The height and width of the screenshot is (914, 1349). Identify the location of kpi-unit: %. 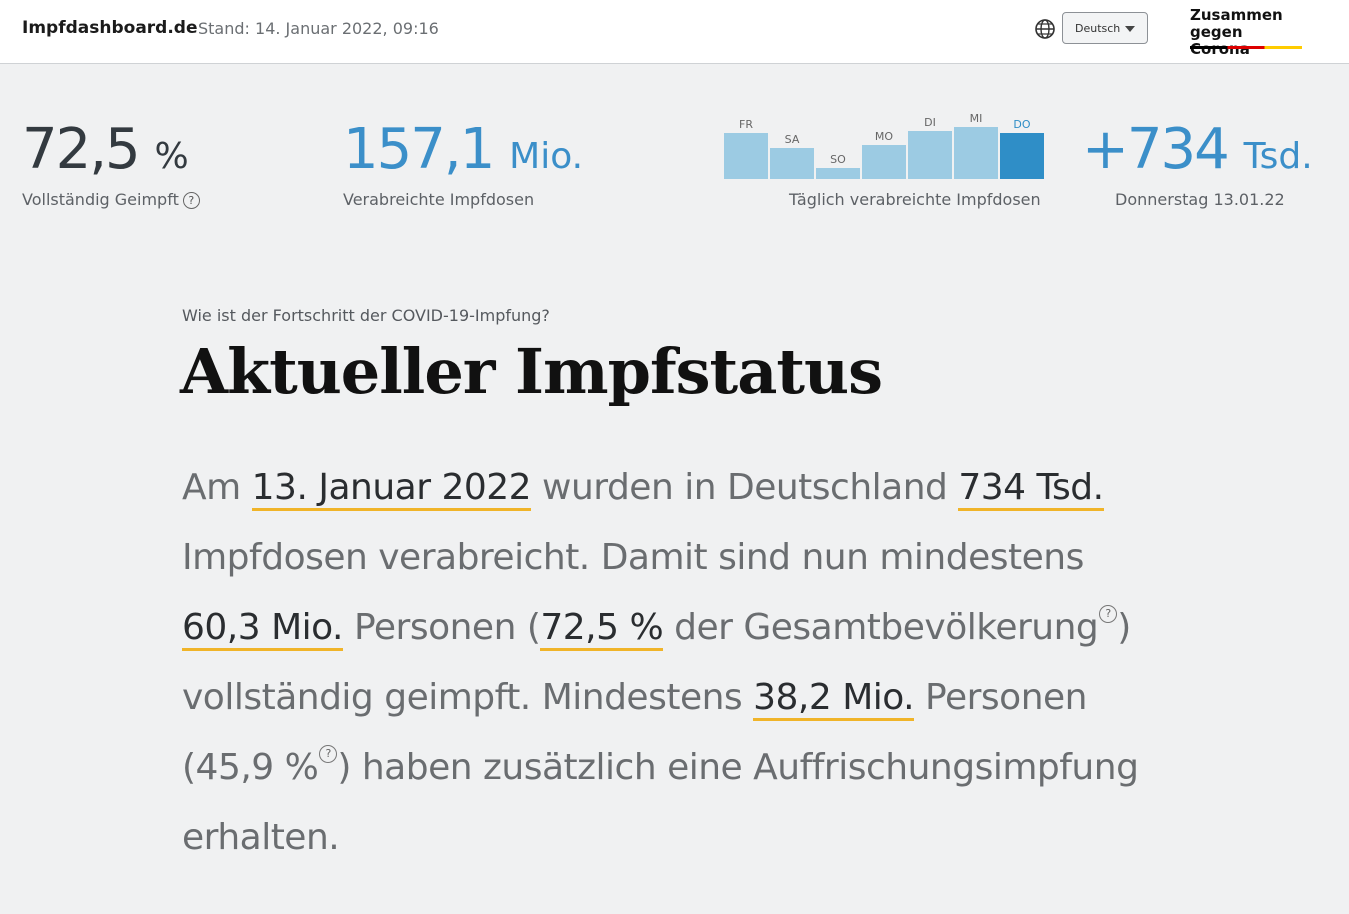
(171, 156).